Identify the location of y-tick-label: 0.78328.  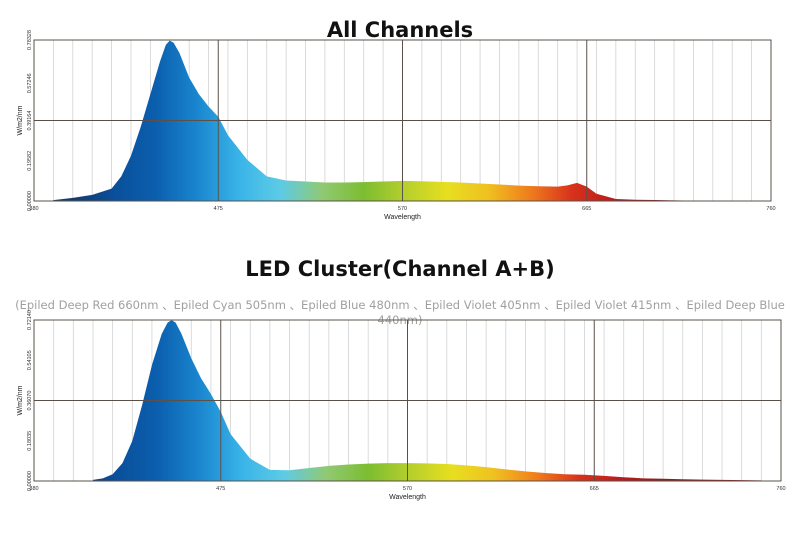
(30, 40).